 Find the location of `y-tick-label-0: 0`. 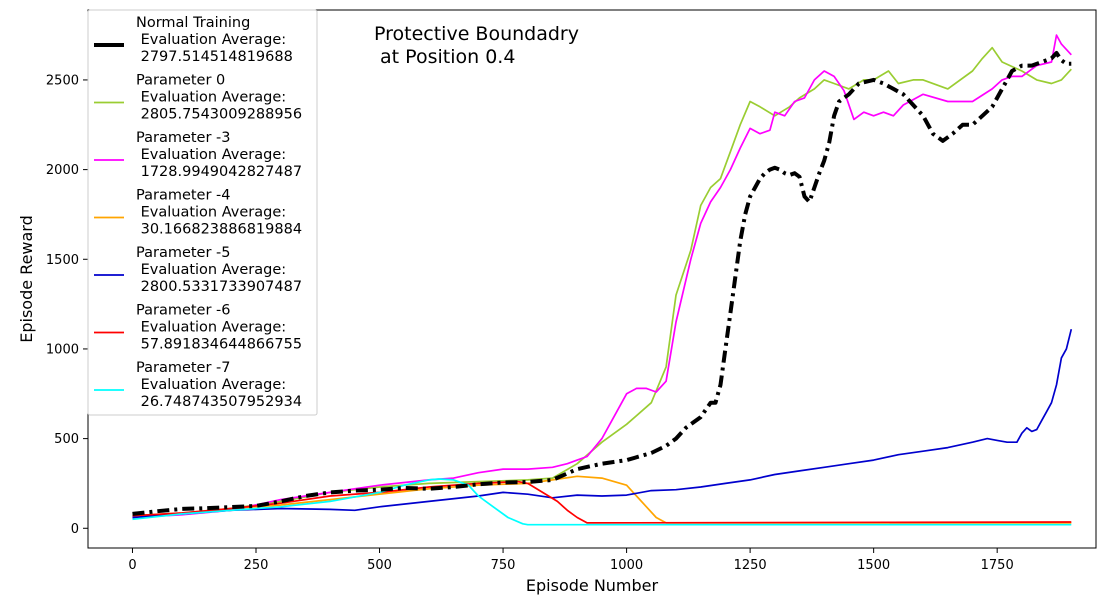

y-tick-label-0: 0 is located at coordinates (75, 529).